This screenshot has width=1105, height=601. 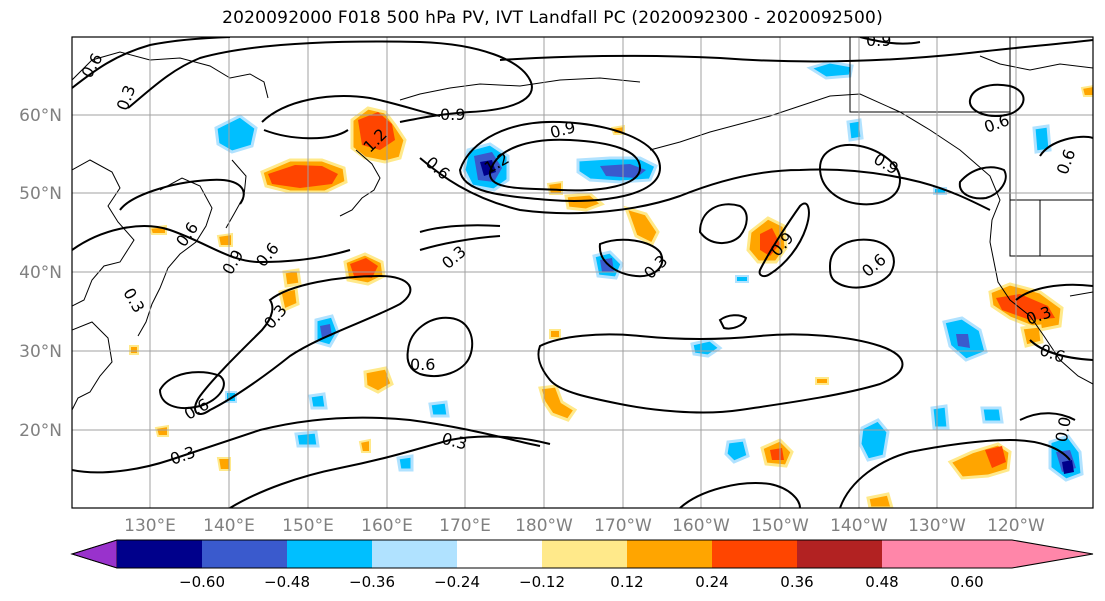 I want to click on lat-label: 60°N, so click(x=40, y=116).